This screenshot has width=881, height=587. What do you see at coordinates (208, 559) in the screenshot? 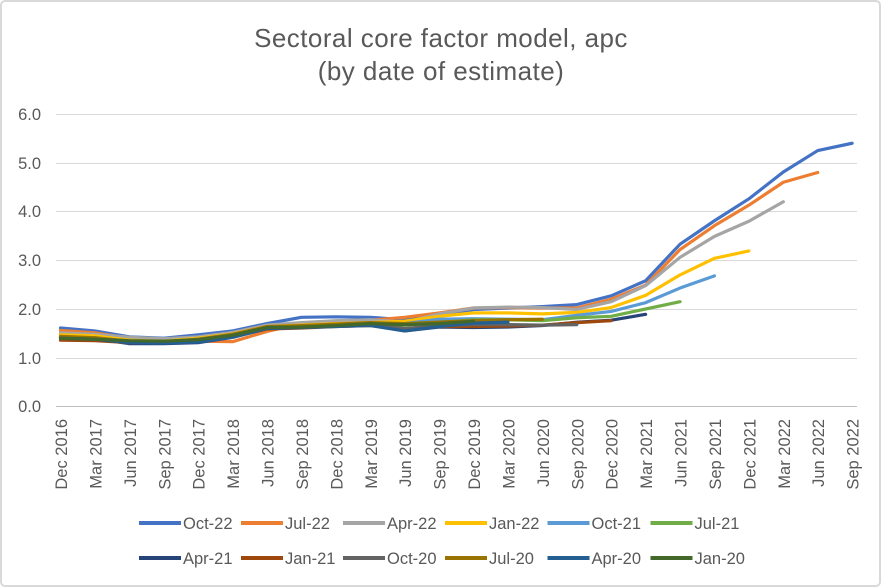
I see `svg-text: Apr-21` at bounding box center [208, 559].